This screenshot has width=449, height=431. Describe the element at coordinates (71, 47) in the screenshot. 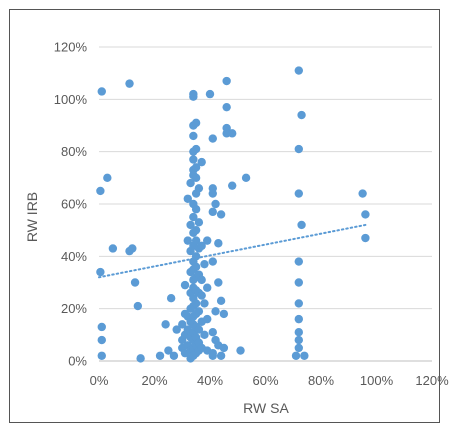

I see `y-tick-label: 120%` at that location.